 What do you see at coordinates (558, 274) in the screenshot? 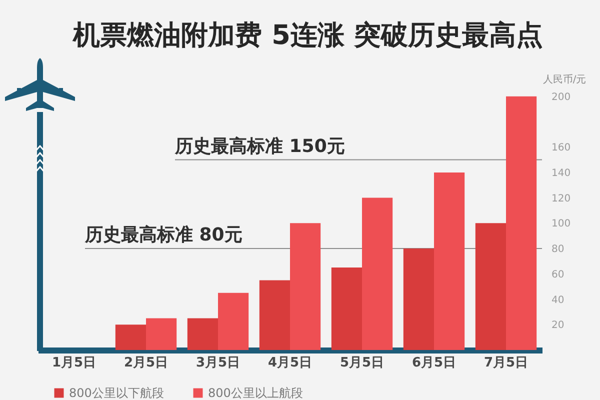
I see `y-tick-label: 60` at bounding box center [558, 274].